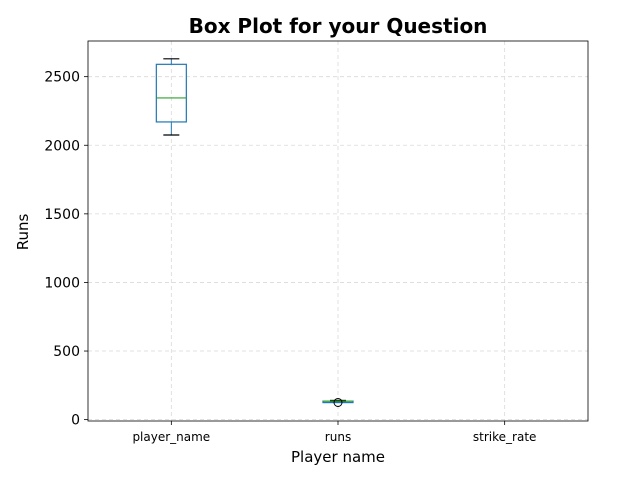 This screenshot has height=480, width=640. Describe the element at coordinates (23, 232) in the screenshot. I see `y-axis-label: Runs` at that location.